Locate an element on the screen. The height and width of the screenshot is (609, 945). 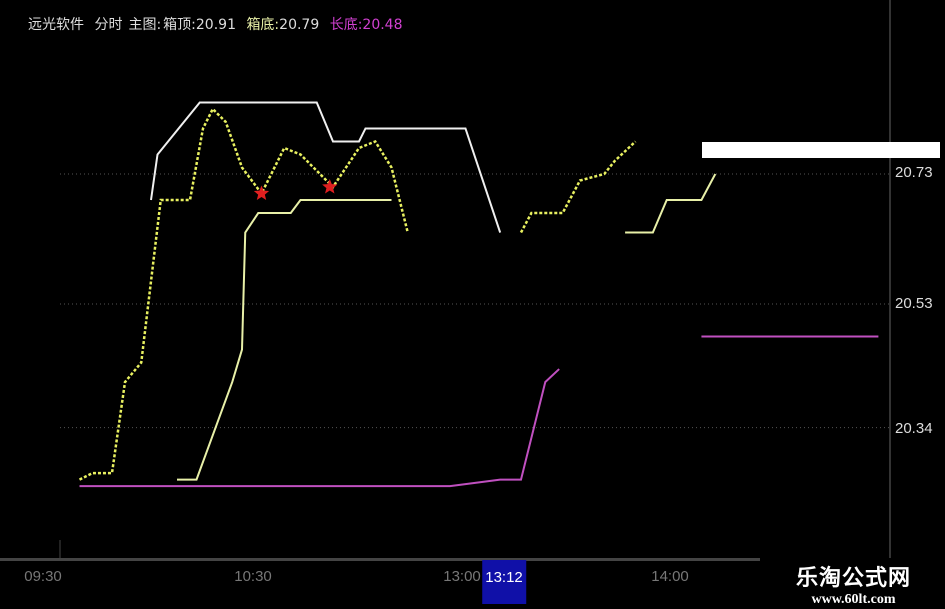
chart-header: 远光软件 分时 主图: 箱顶:20.91 箱底:20.79 长底:20.48 is located at coordinates (218, 24).